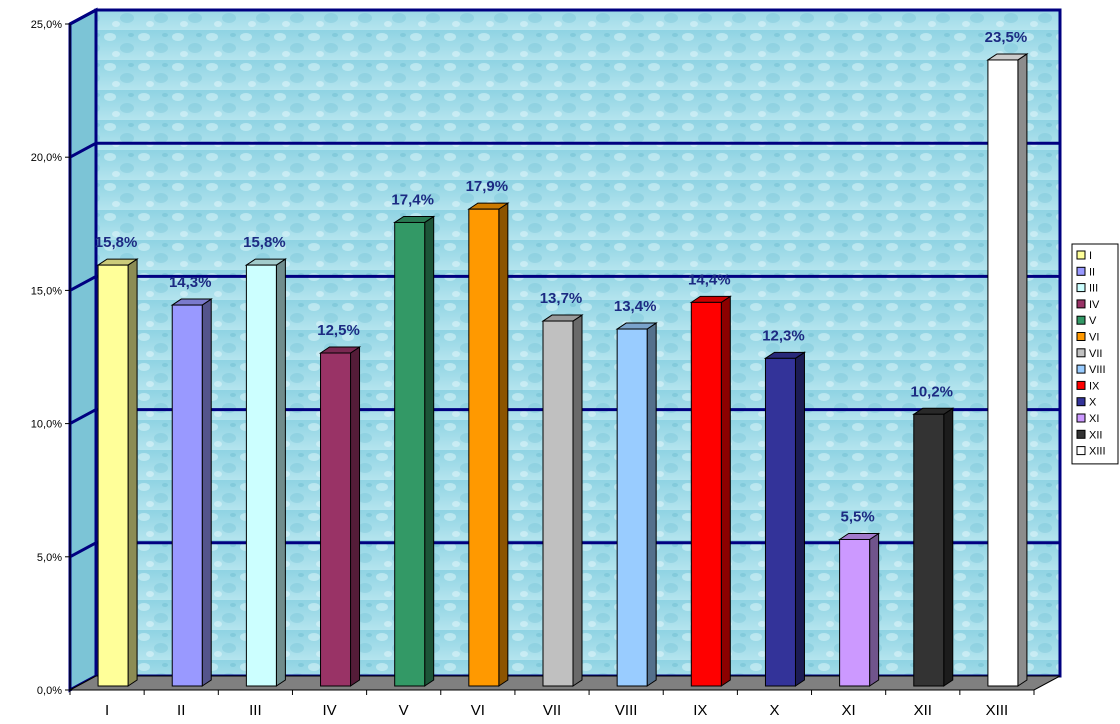  What do you see at coordinates (264, 242) in the screenshot?
I see `data-label-III: 15,8%` at bounding box center [264, 242].